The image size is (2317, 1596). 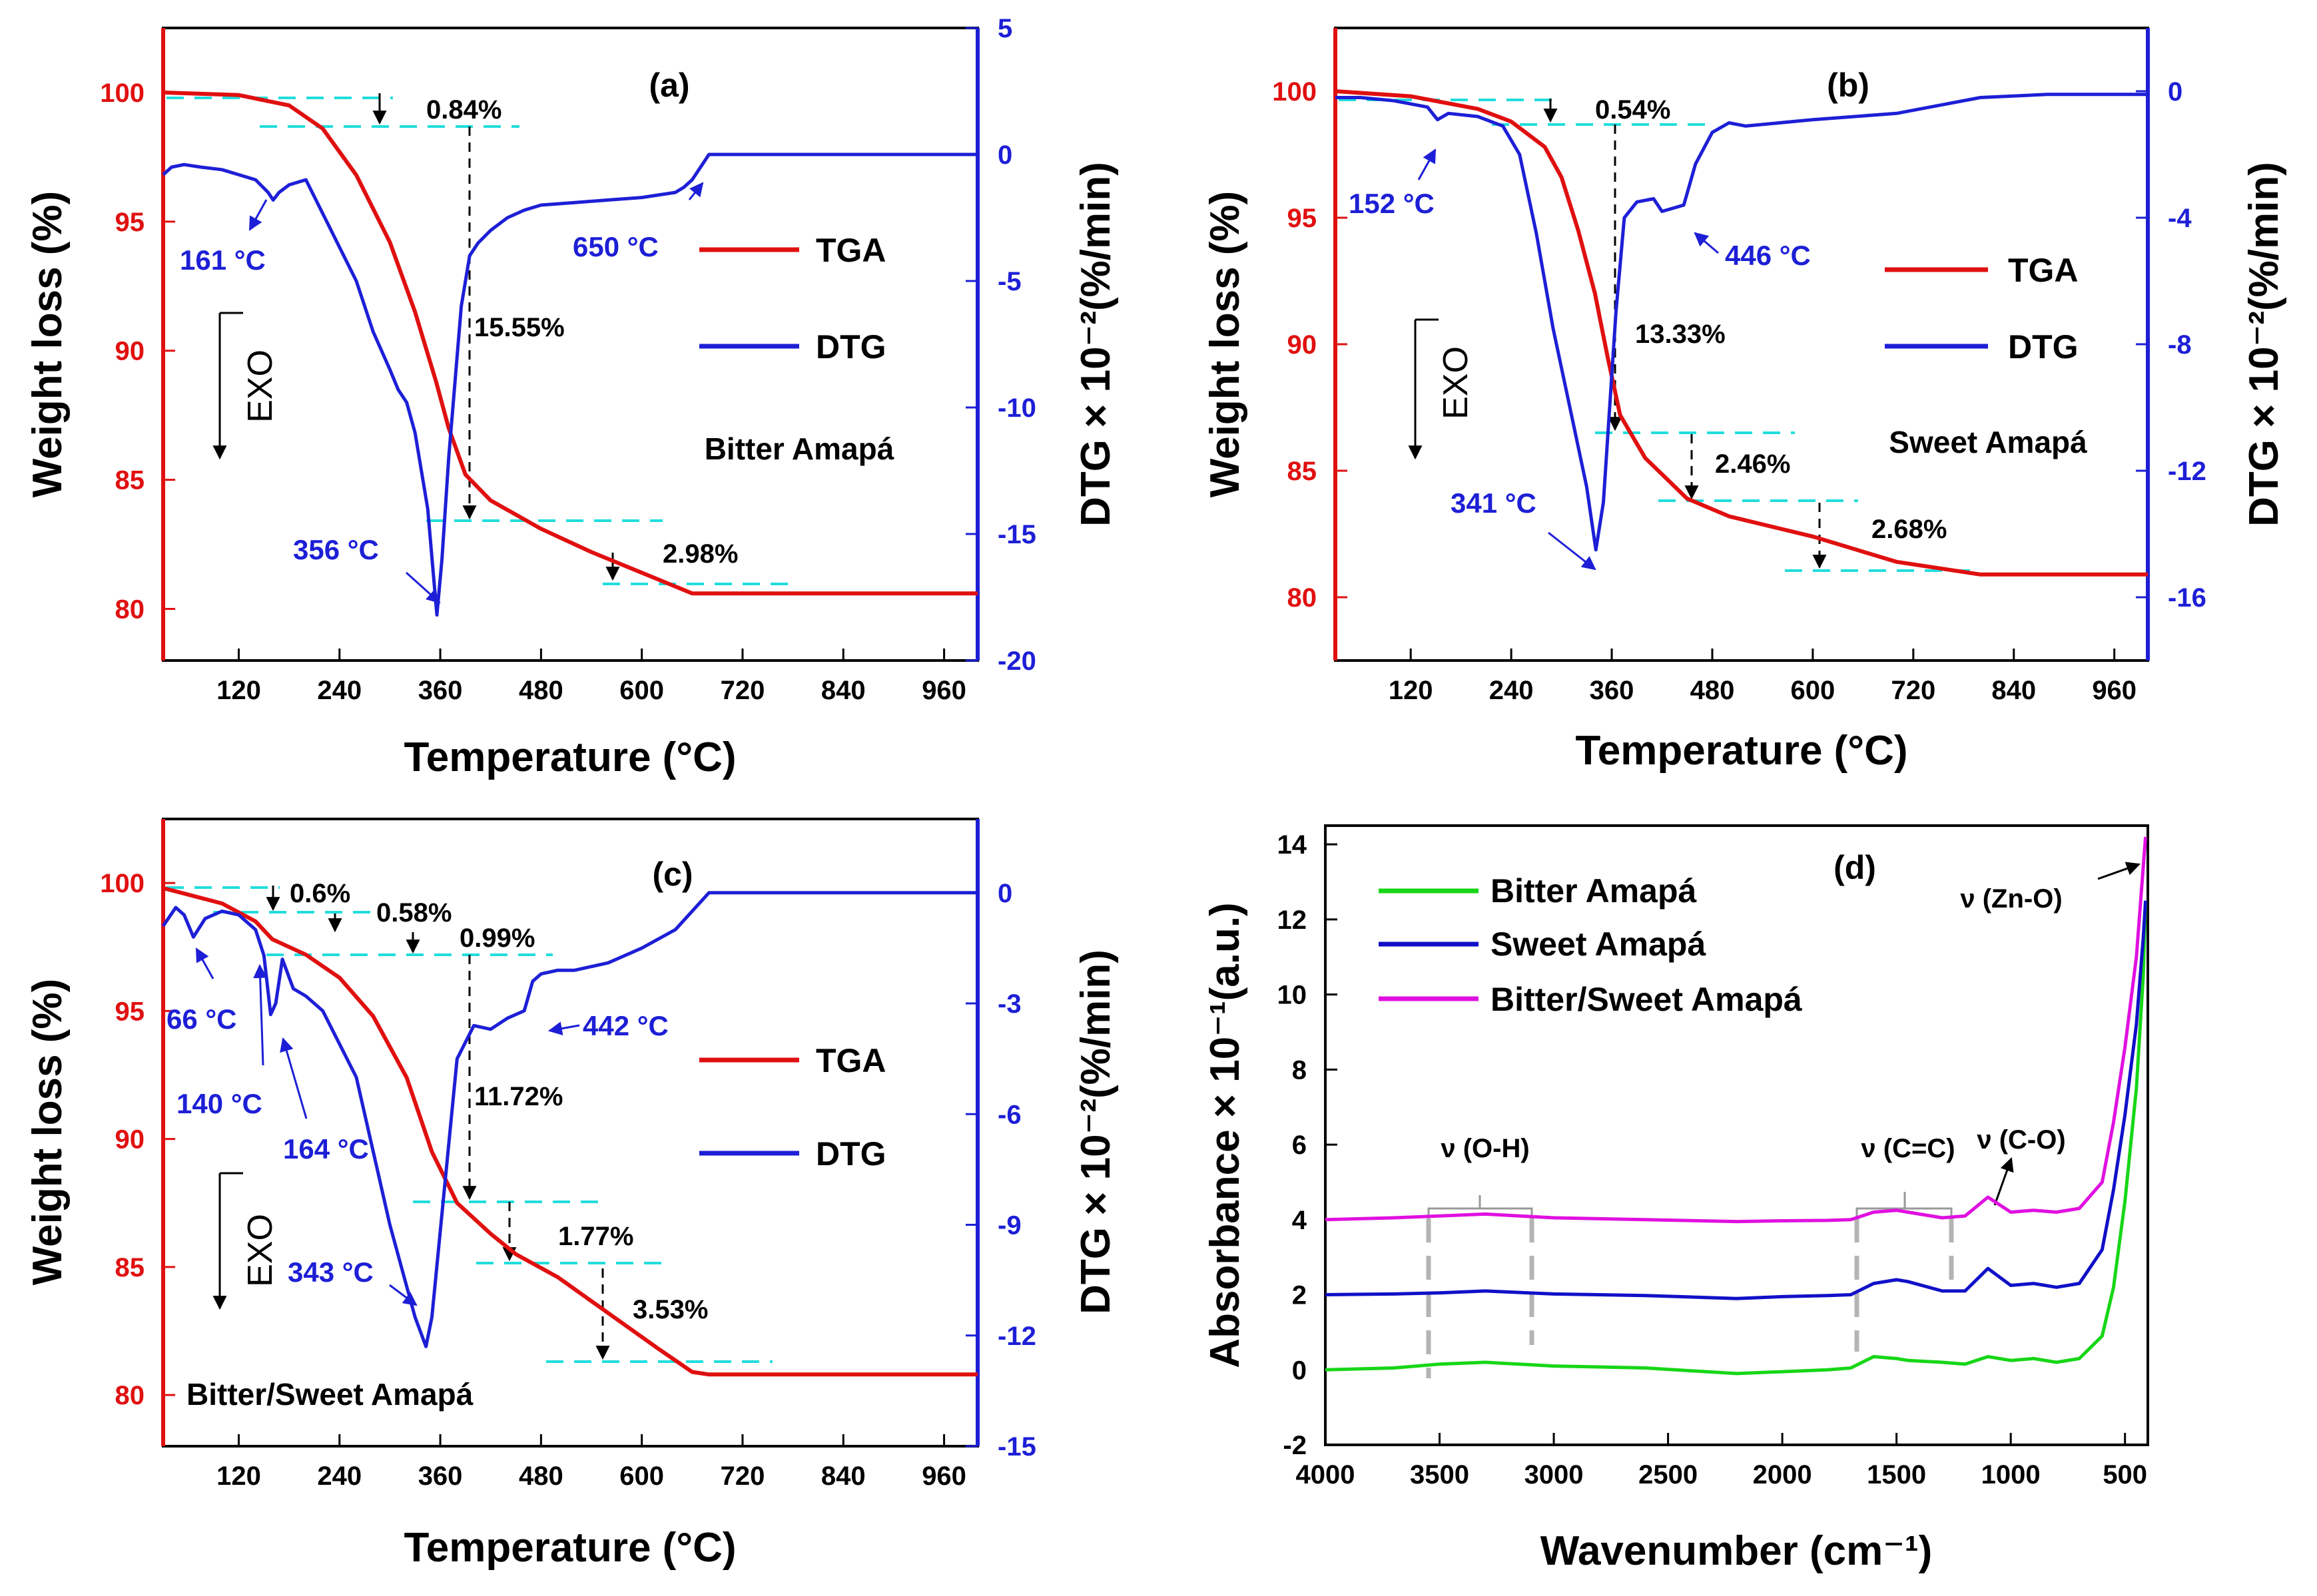 I want to click on spectrum-sweet, so click(x=1736, y=1100).